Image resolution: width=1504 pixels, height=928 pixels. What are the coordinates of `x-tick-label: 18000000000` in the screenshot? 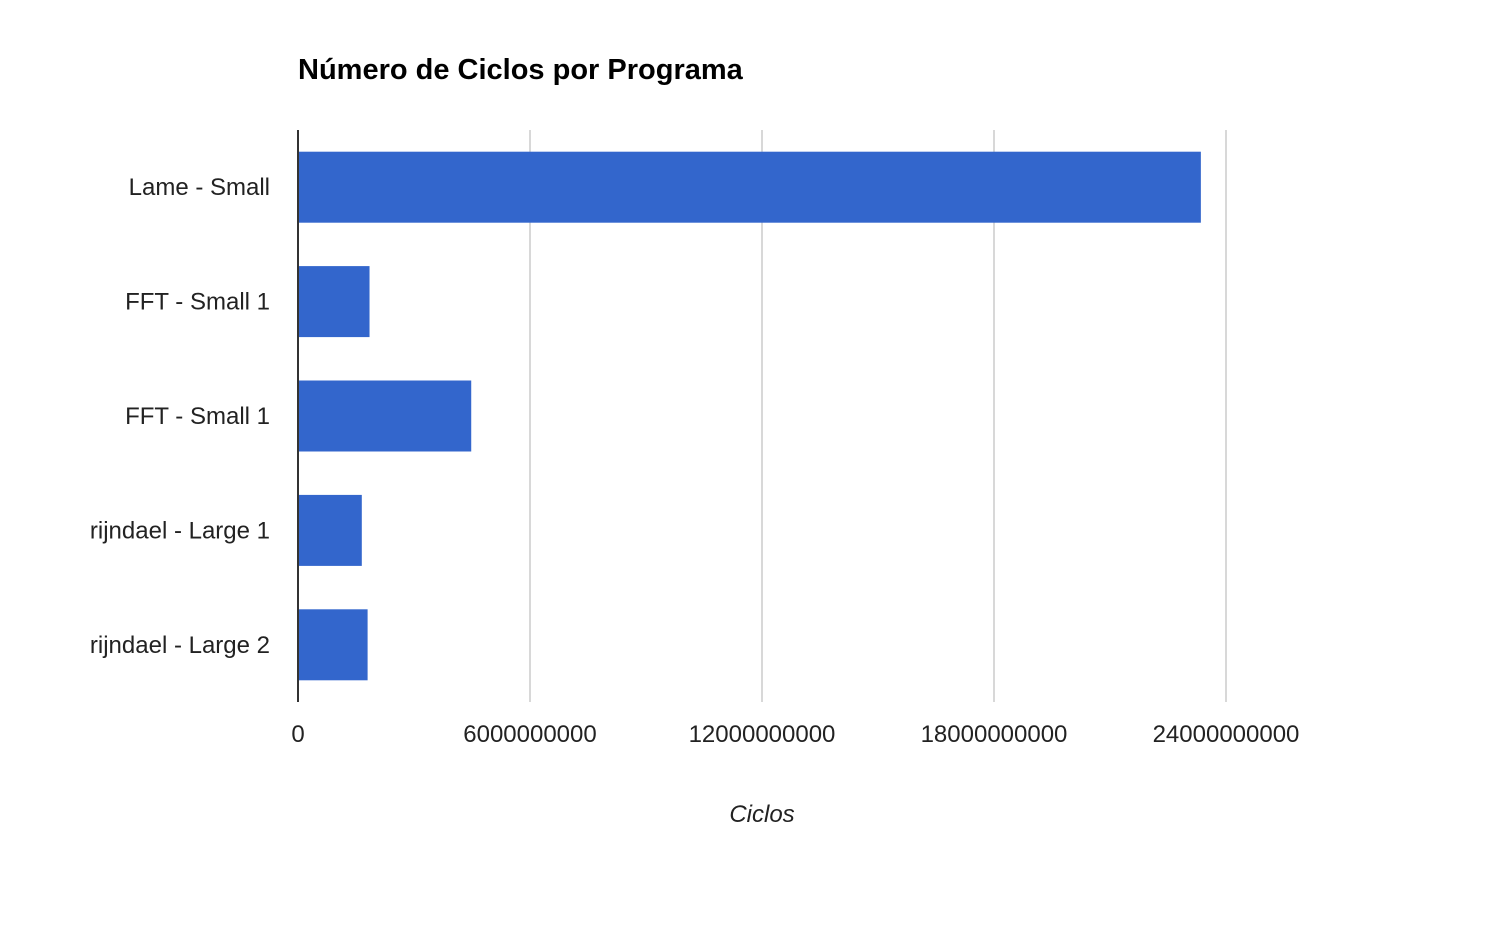 It's located at (994, 734).